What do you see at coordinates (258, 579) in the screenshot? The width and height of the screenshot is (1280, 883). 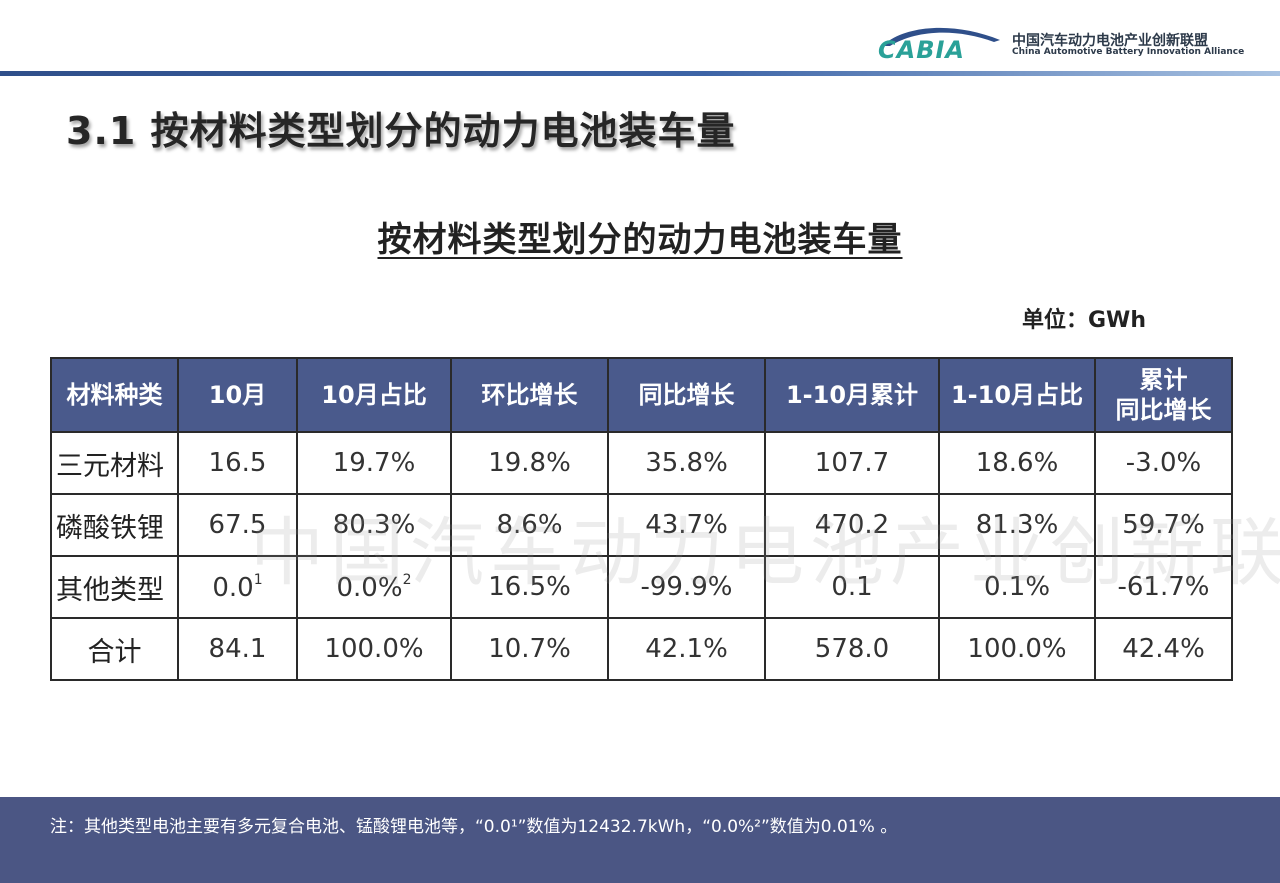 I see `footnote-marker-1: 1` at bounding box center [258, 579].